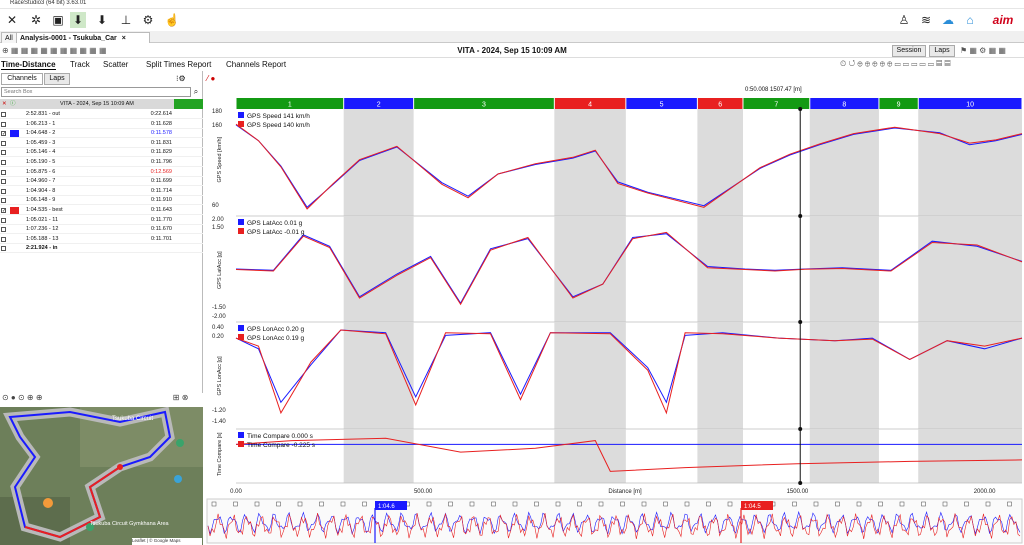  I want to click on lap-name: 1:04.648 - 2, so click(41, 133).